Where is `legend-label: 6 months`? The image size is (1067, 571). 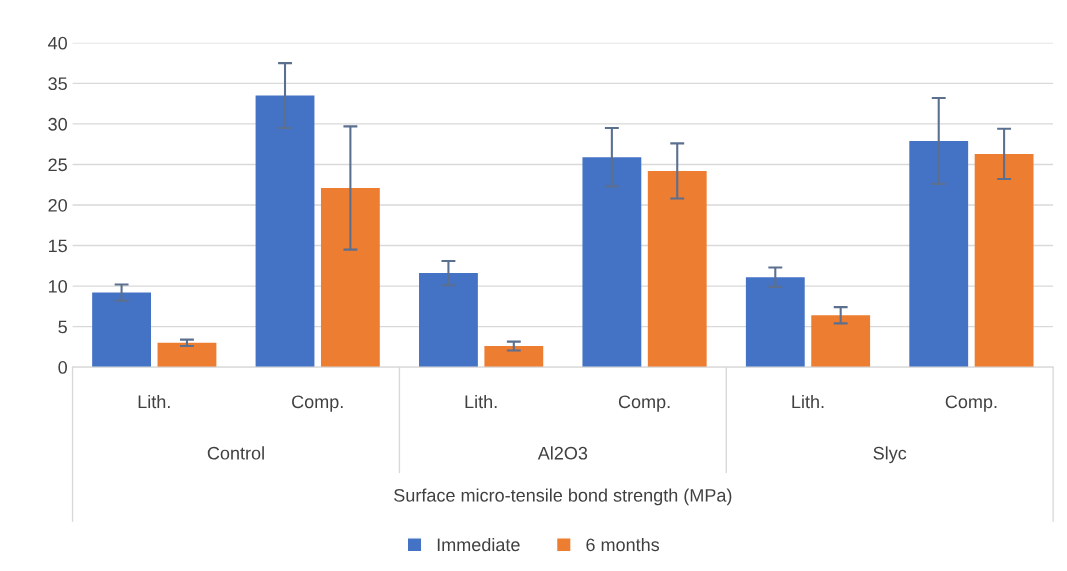
legend-label: 6 months is located at coordinates (623, 544).